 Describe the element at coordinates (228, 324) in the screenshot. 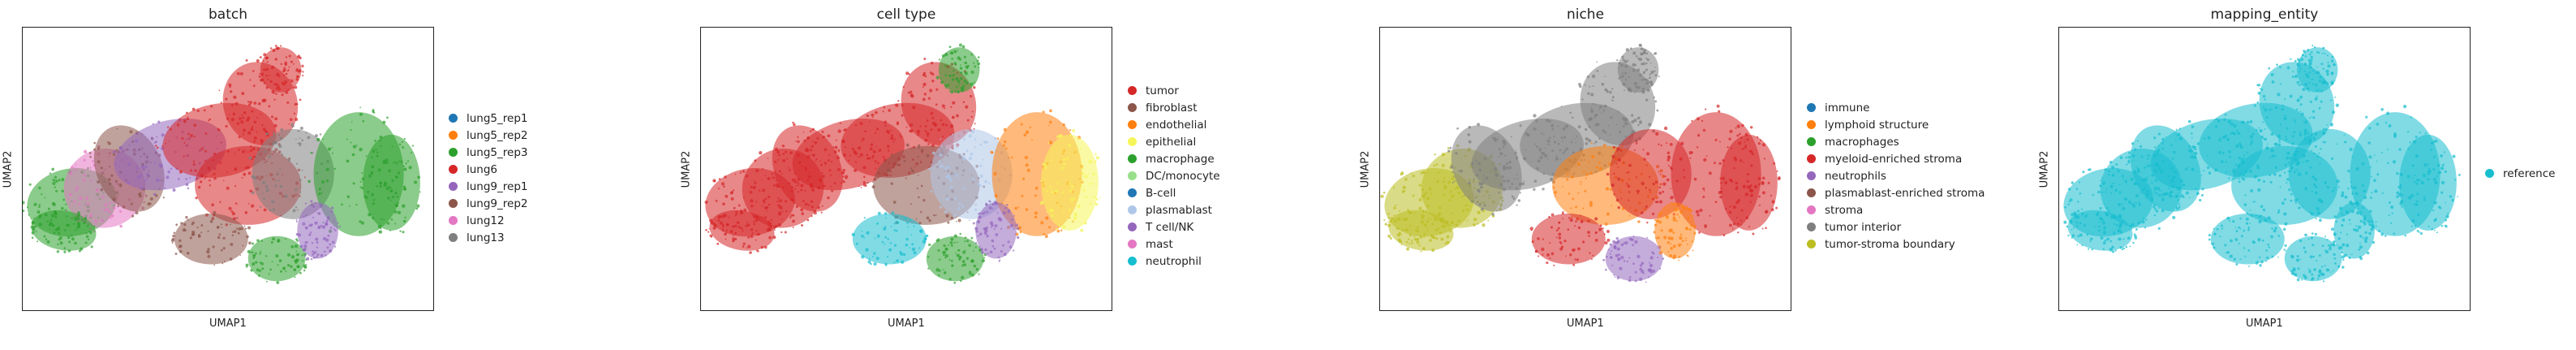

I see `x-axis-label: UMAP1` at that location.